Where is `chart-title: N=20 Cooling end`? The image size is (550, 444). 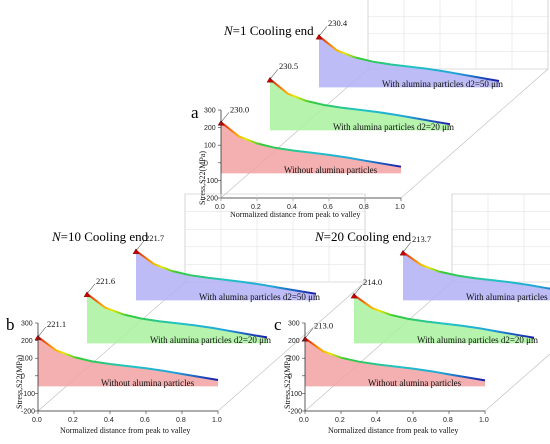 chart-title: N=20 Cooling end is located at coordinates (363, 236).